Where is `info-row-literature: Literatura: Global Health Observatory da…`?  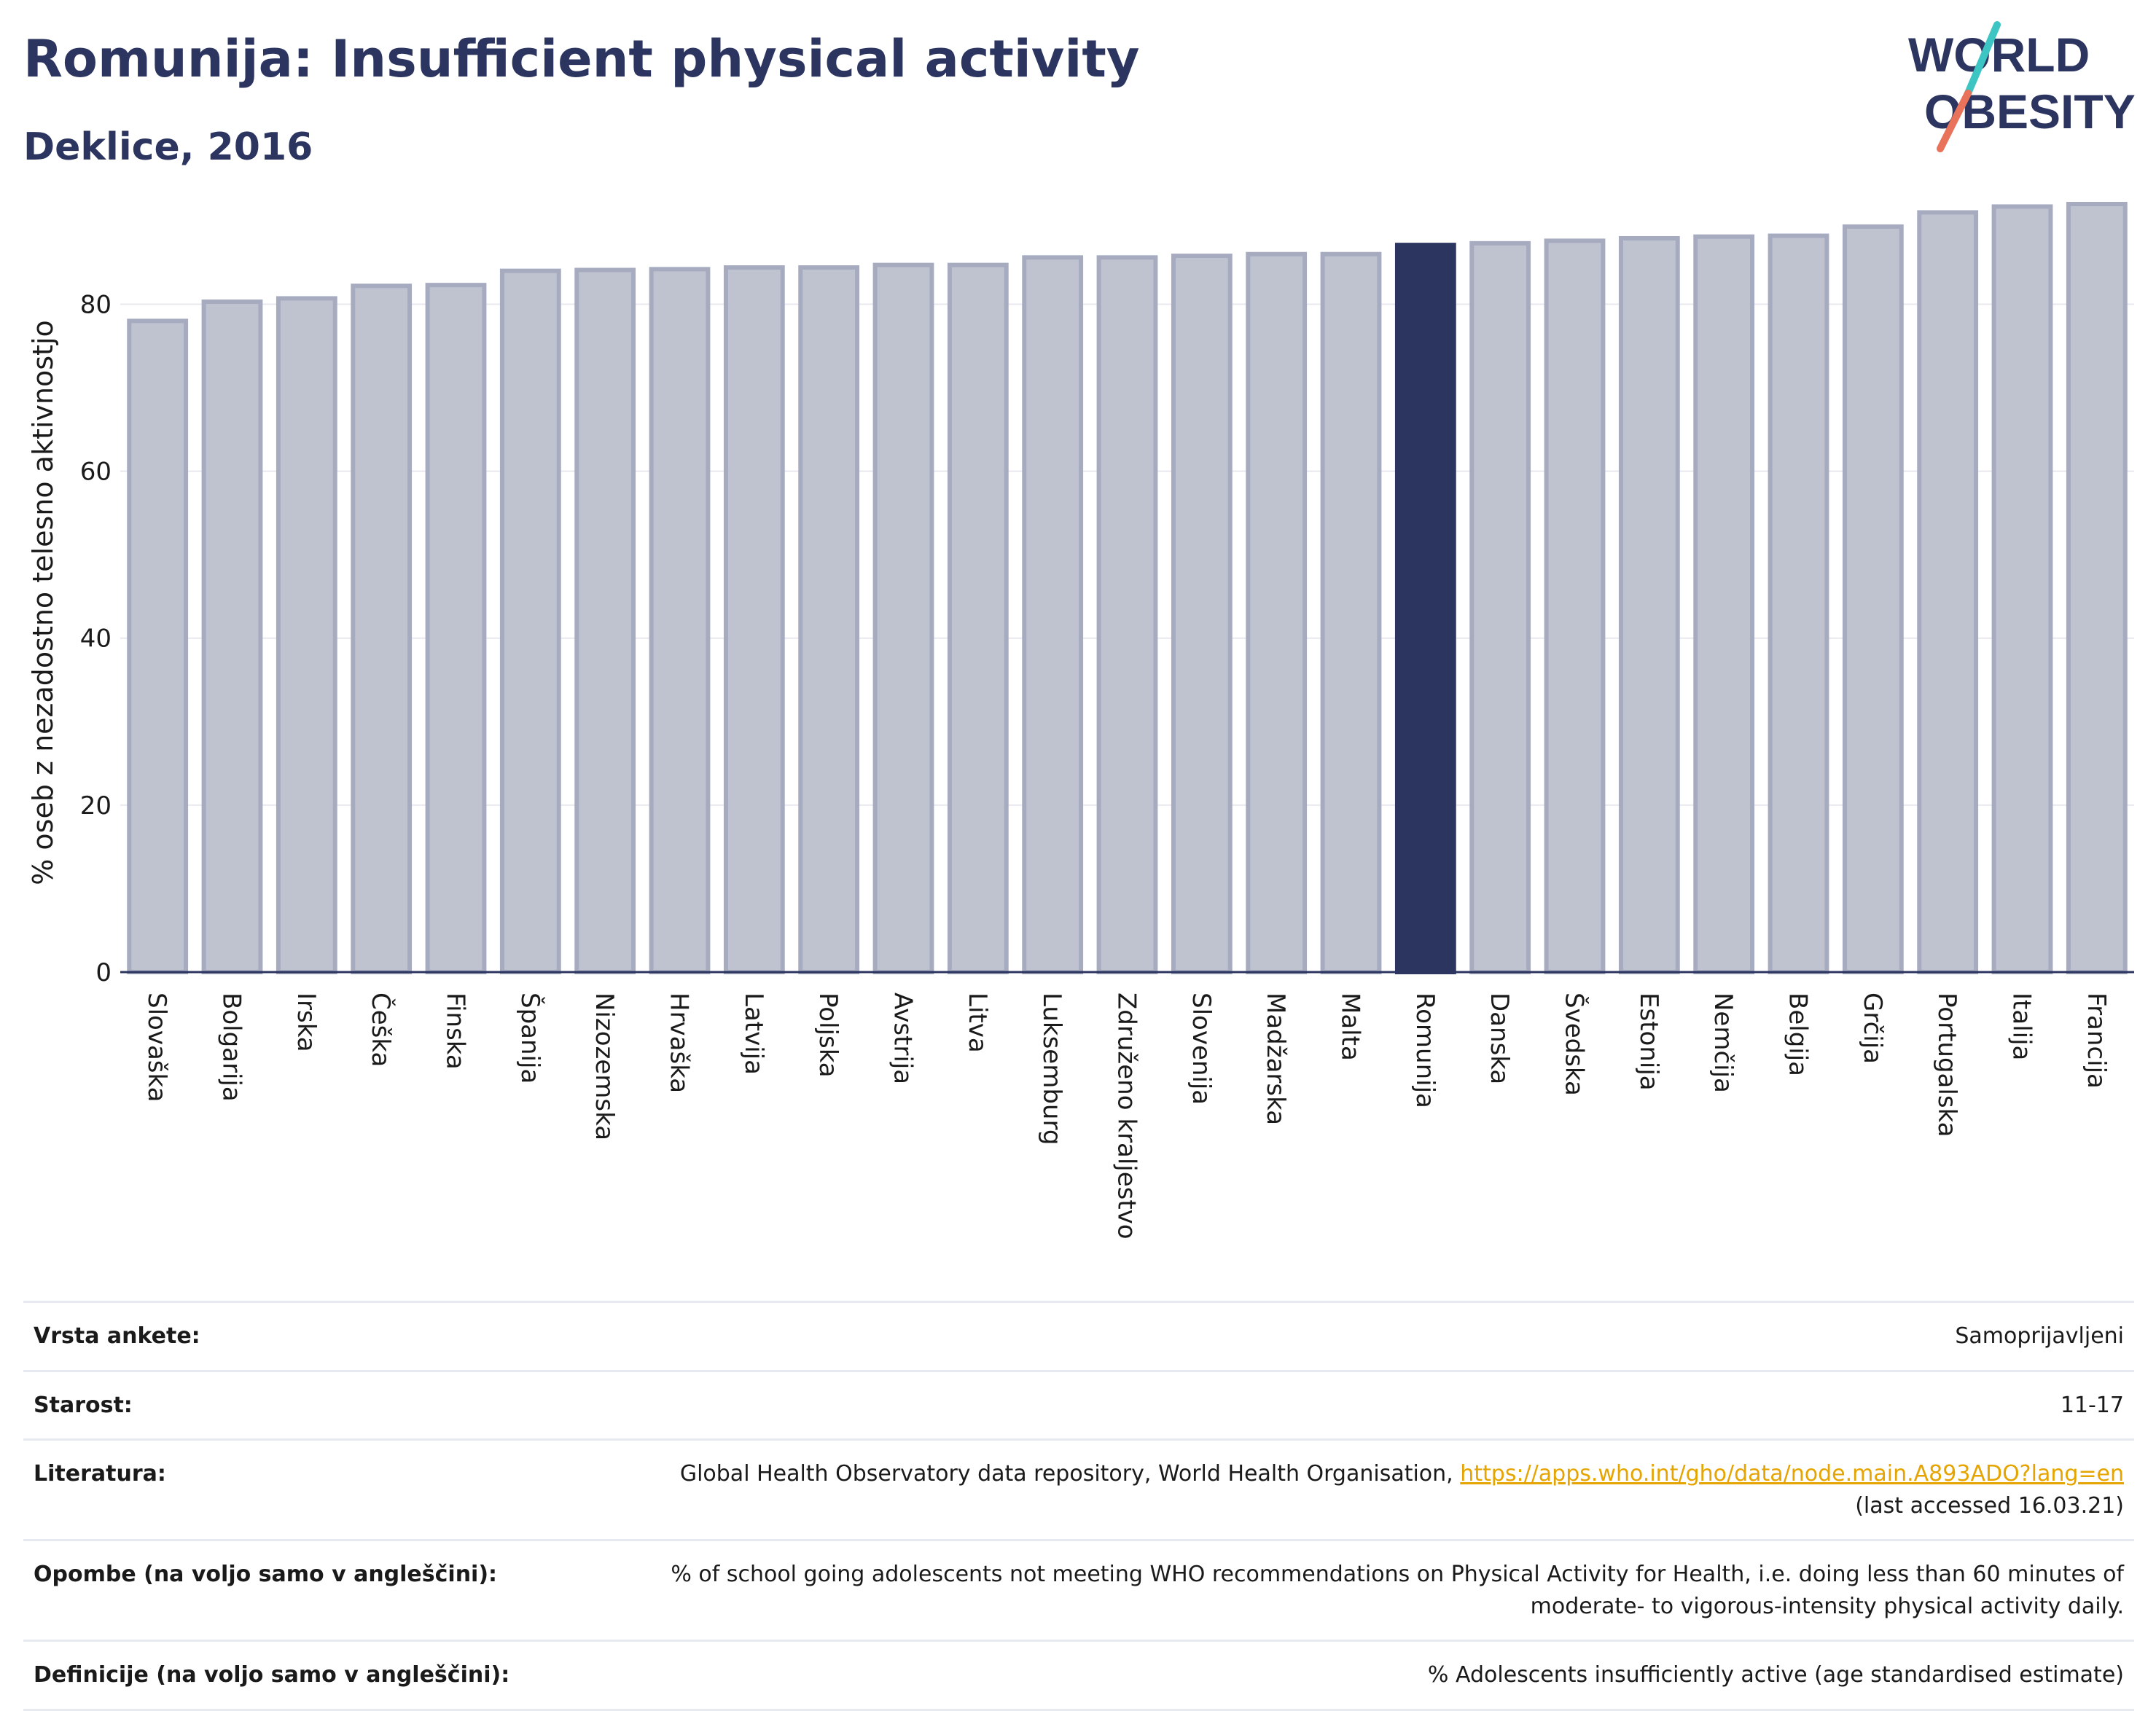
info-row-literature: Literatura: Global Health Observatory da… is located at coordinates (1079, 1489).